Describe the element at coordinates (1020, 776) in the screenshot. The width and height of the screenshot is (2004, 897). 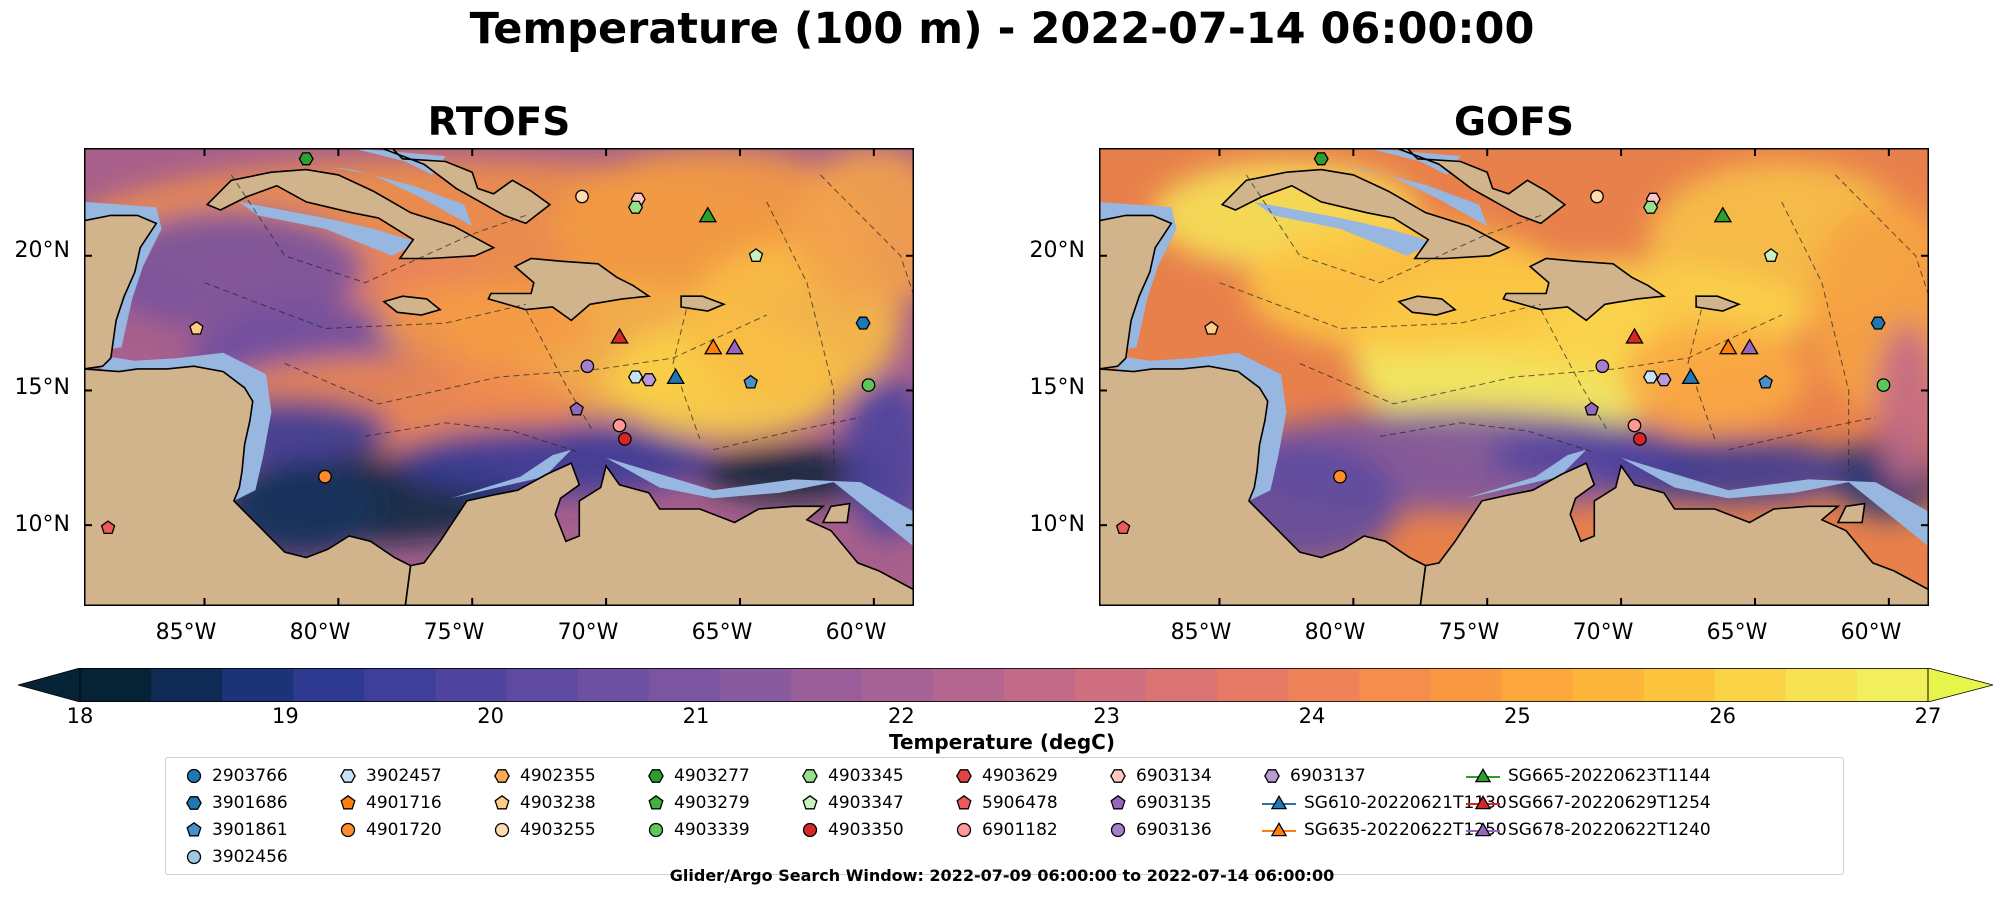
I see `legend-label: 4903629` at that location.